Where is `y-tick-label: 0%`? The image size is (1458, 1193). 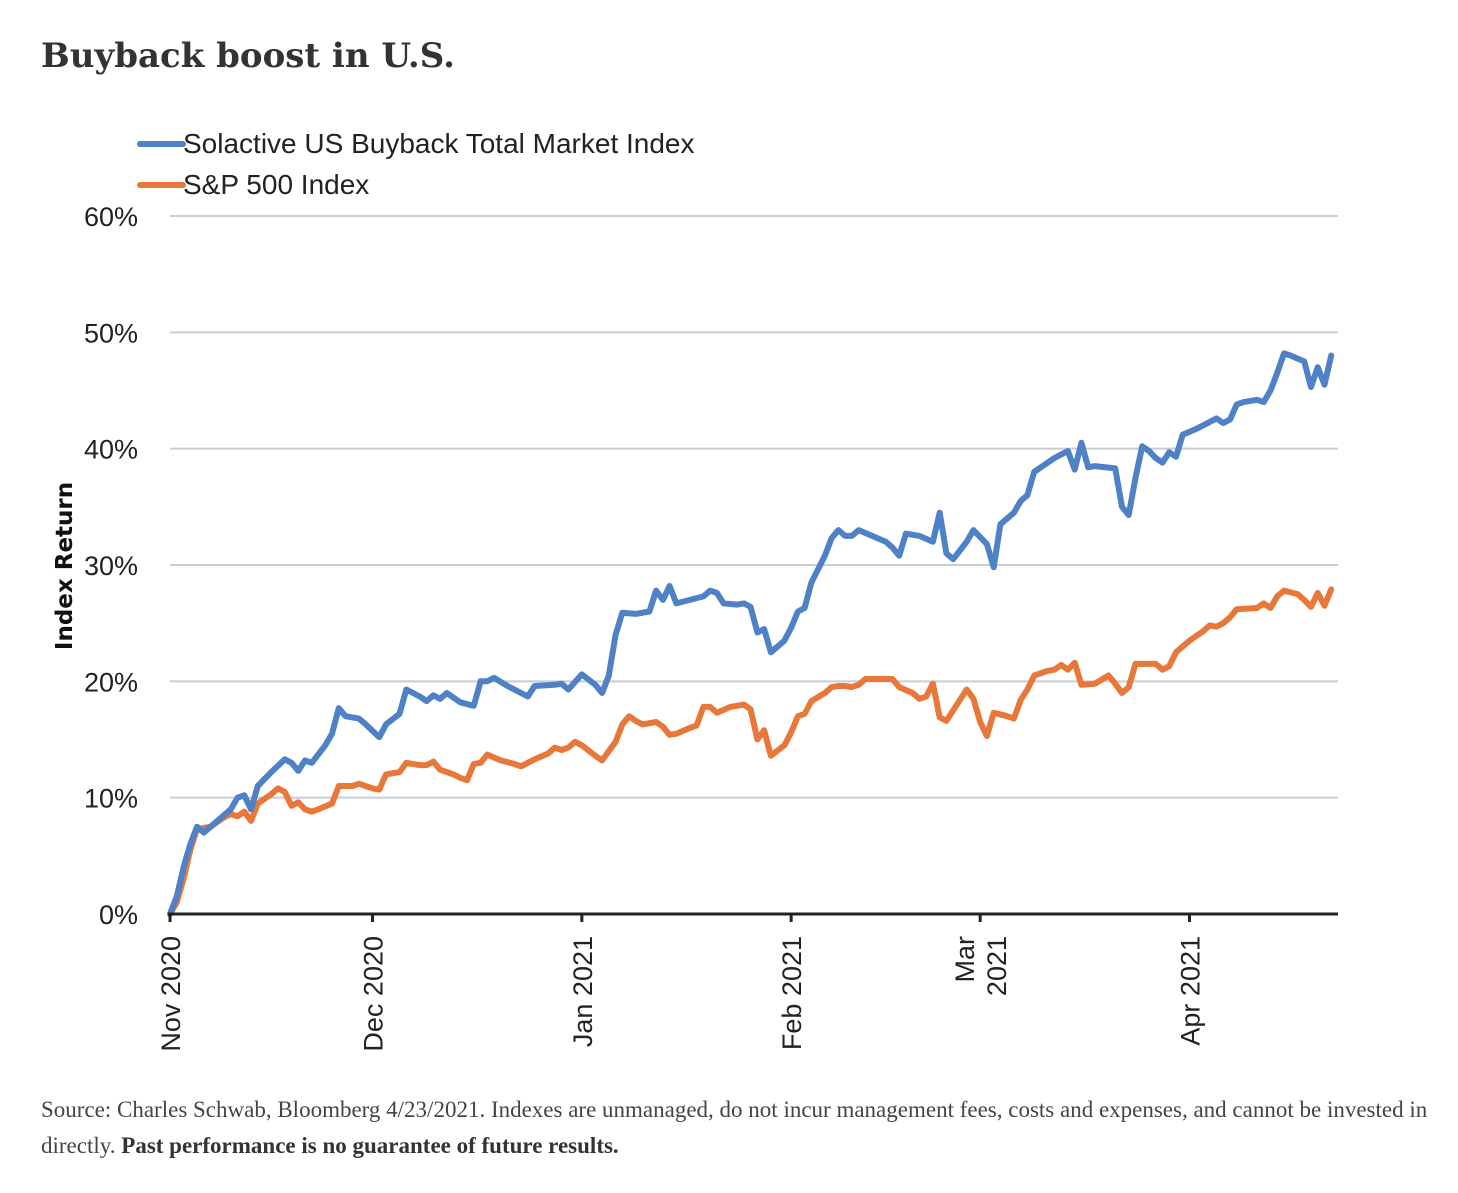
y-tick-label: 0% is located at coordinates (118, 915).